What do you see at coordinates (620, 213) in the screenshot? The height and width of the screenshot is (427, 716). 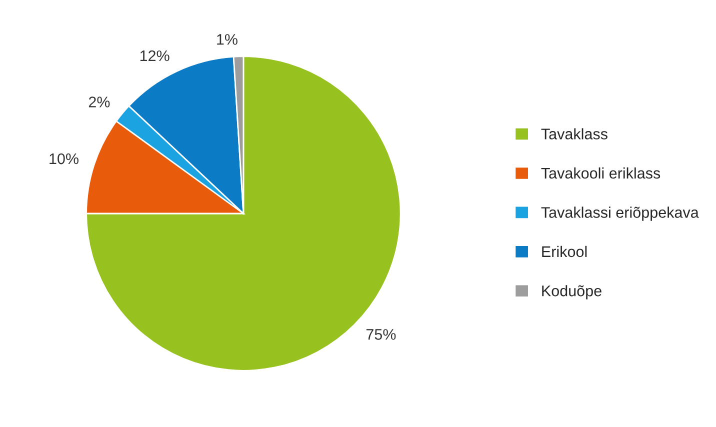 I see `legend-label: Tavaklassi eriõppekava` at bounding box center [620, 213].